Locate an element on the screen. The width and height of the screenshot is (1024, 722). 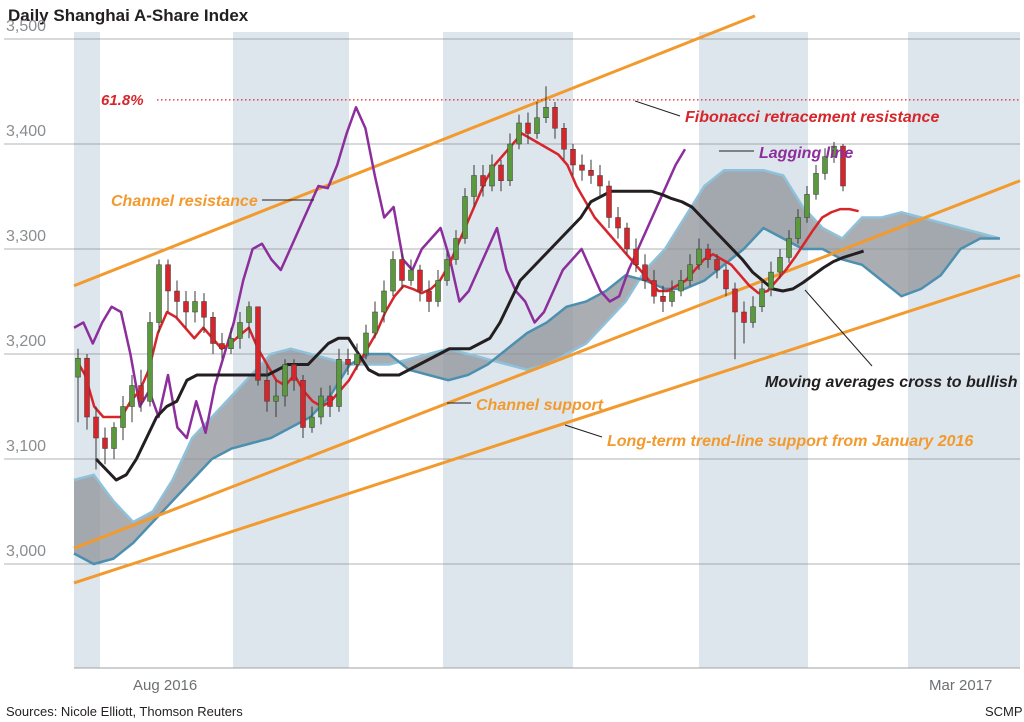
y-tick-label: 3,100 is located at coordinates (26, 446).